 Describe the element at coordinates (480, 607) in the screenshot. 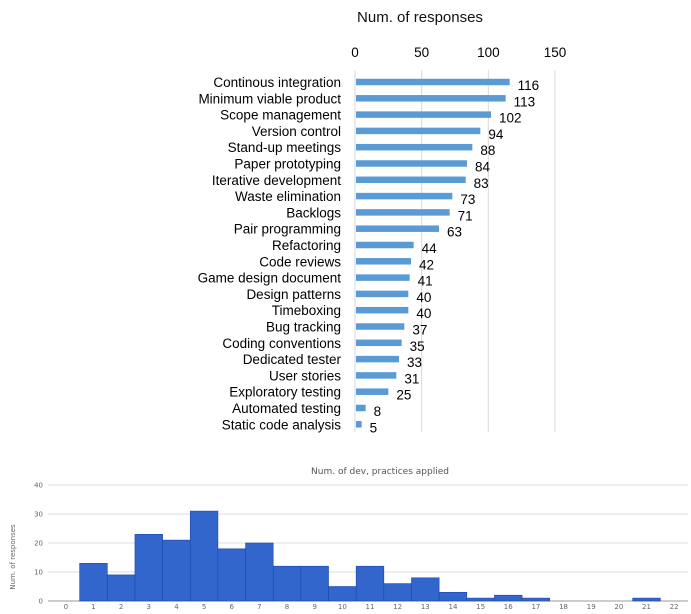

I see `x-tick-label: 15` at that location.